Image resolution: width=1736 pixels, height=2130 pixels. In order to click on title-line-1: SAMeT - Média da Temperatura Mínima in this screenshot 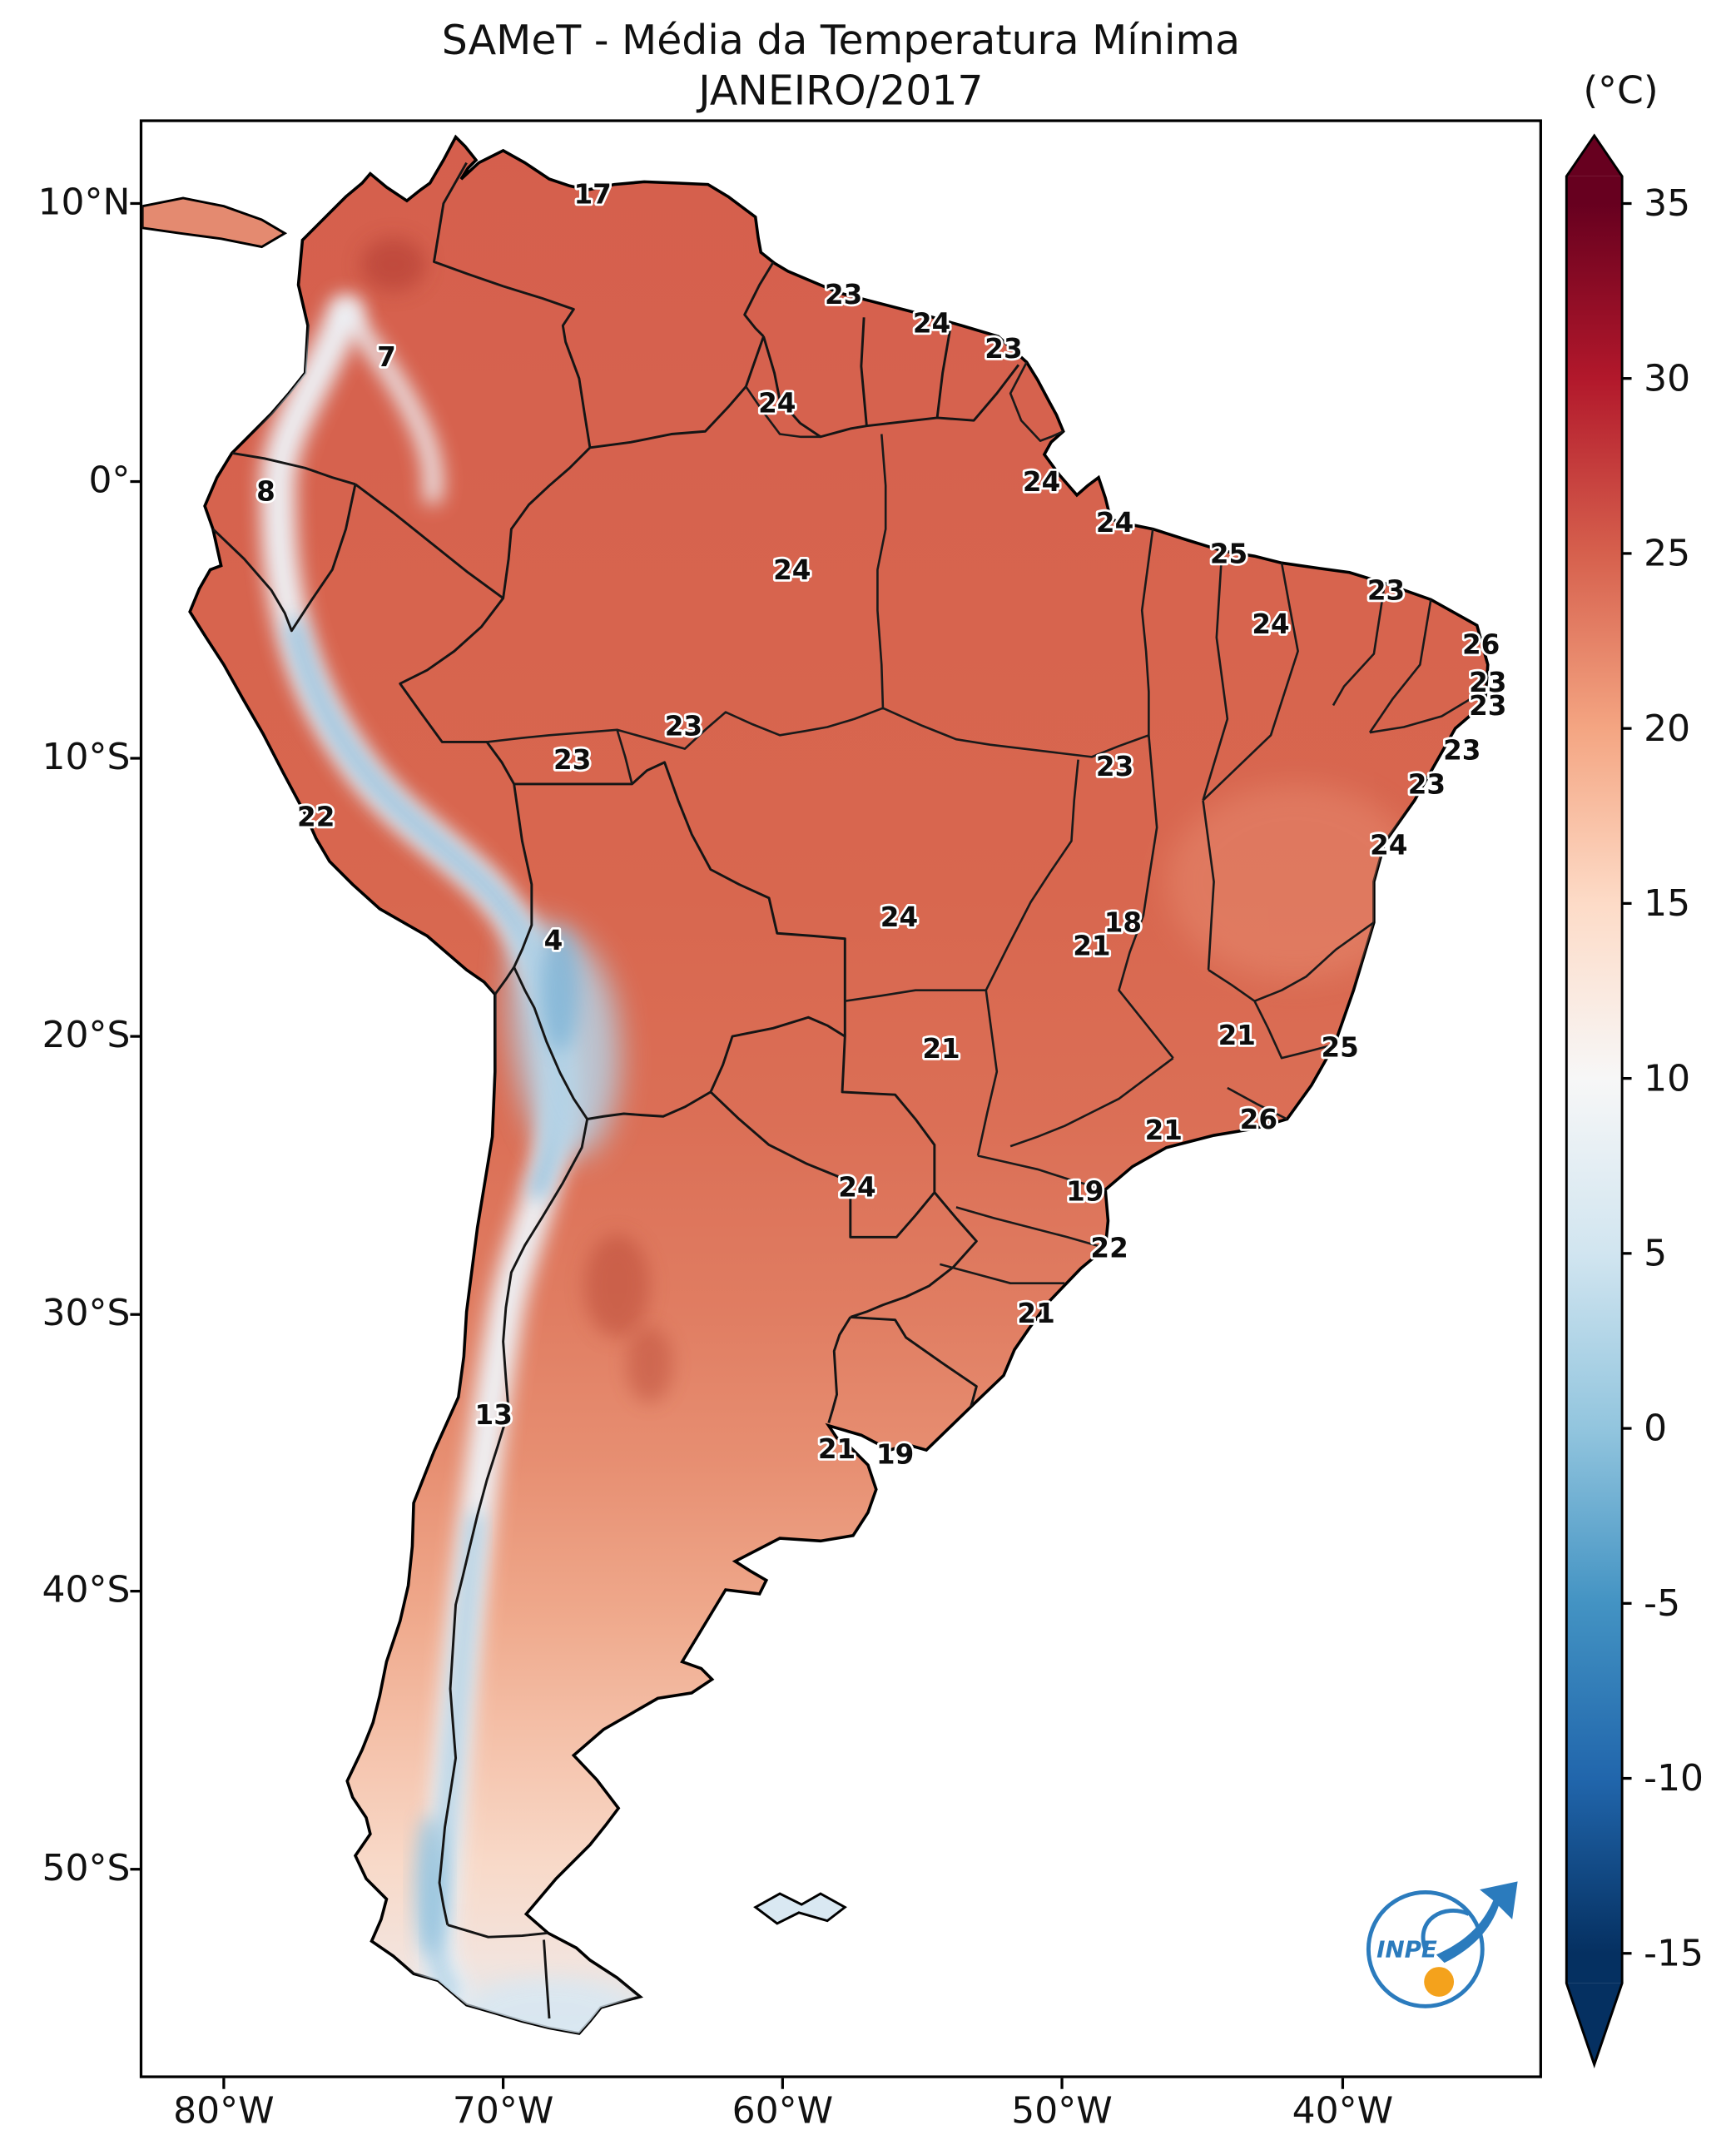, I will do `click(841, 41)`.